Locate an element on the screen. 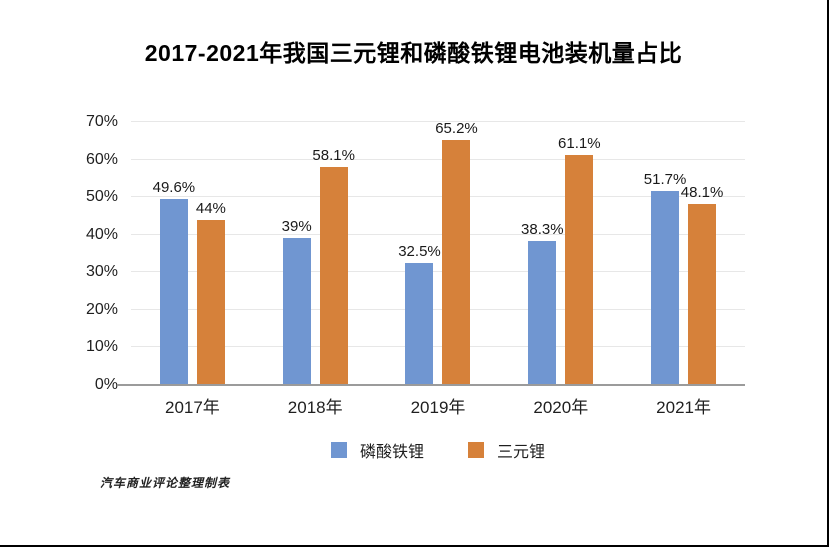 This screenshot has width=829, height=547. bar-磷酸铁锂-2019年: 32.5% is located at coordinates (419, 314).